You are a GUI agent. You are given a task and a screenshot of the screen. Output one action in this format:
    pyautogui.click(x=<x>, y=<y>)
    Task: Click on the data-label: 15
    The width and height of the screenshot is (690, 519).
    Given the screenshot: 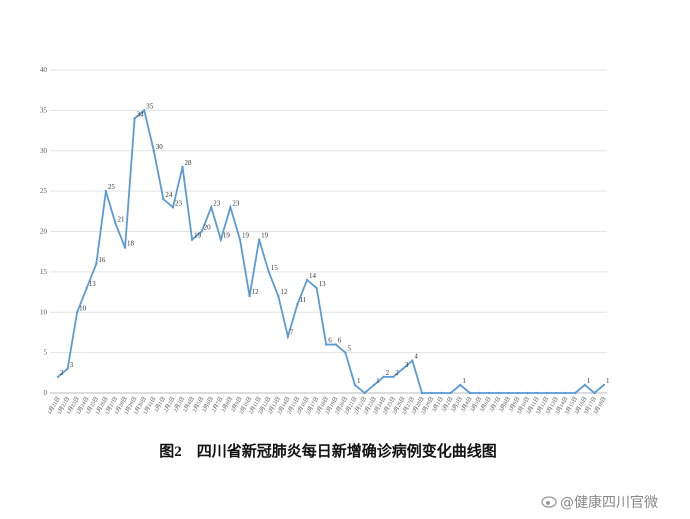 What is the action you would take?
    pyautogui.click(x=275, y=268)
    